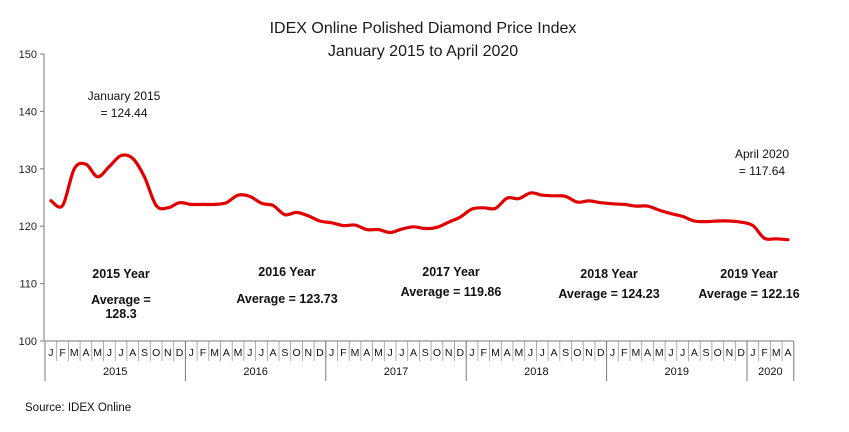 Image resolution: width=849 pixels, height=432 pixels. Describe the element at coordinates (123, 113) in the screenshot. I see `start-annotation-line2: = 124.44` at that location.